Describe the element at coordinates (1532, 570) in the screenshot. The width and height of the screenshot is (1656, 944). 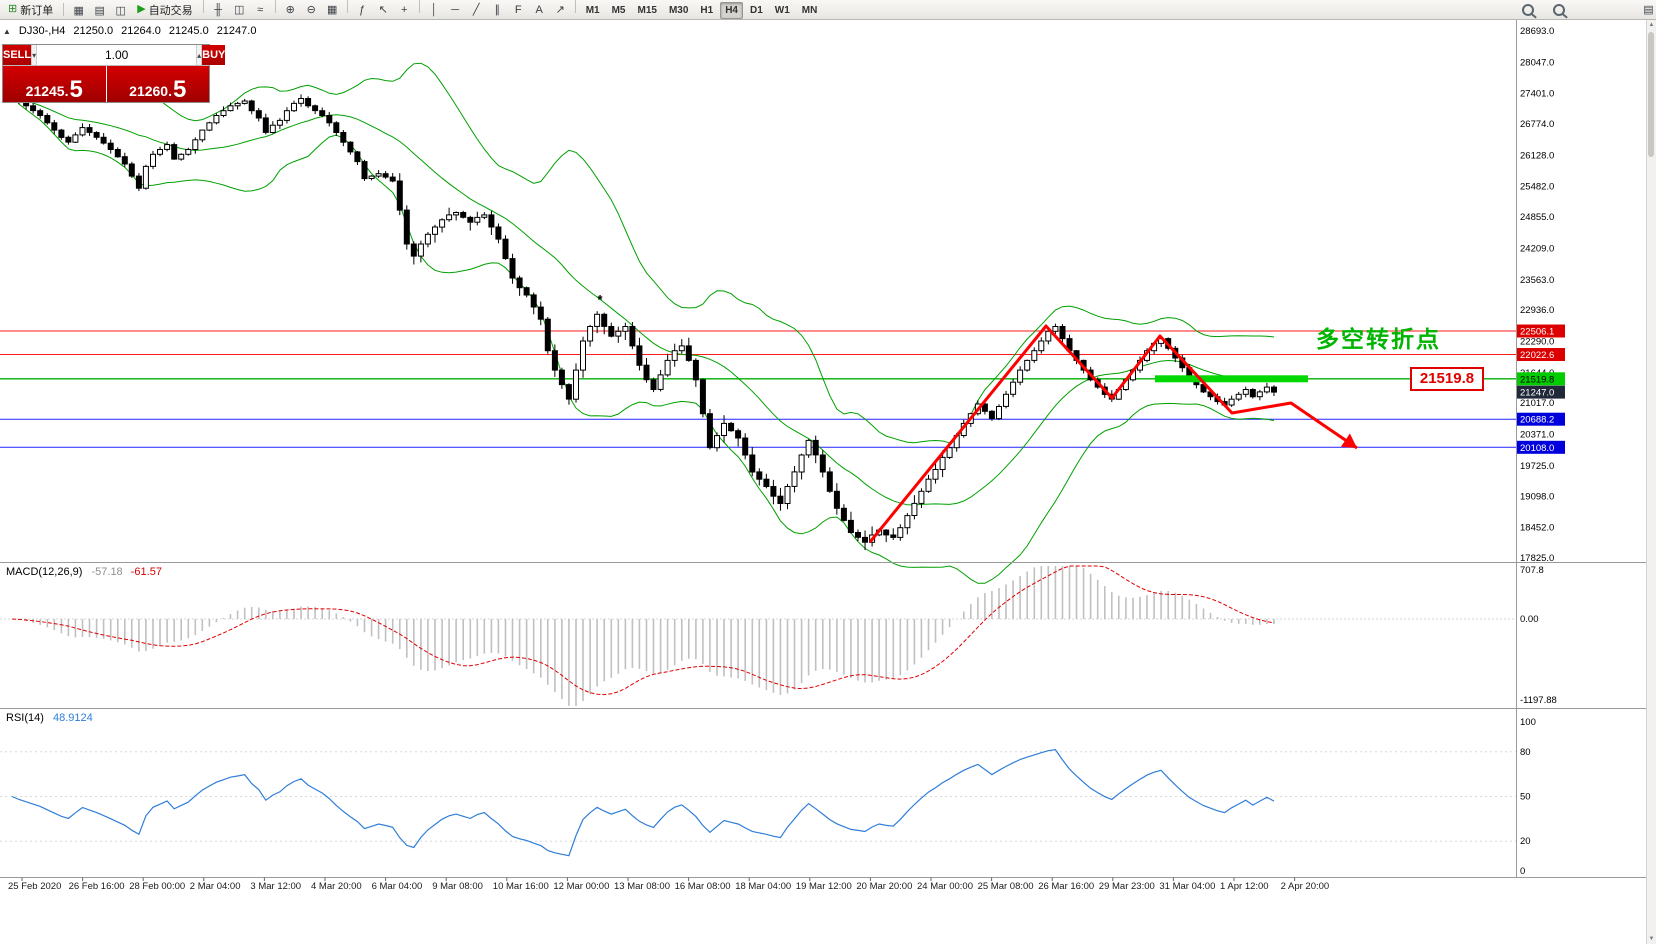
I see `svg-text: 707.8` at that location.